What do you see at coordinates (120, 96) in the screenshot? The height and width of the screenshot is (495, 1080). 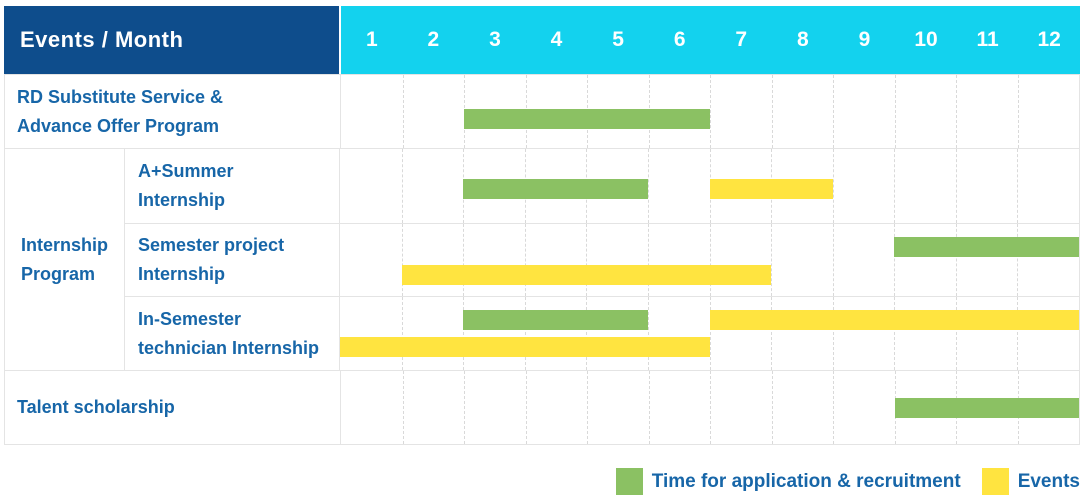 I see `row-label-line: RD Substitute Service &` at bounding box center [120, 96].